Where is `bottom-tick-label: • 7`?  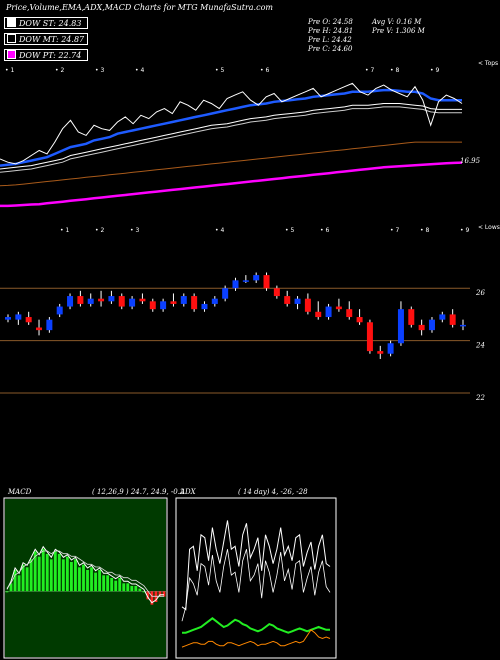 bottom-tick-label: • 7 is located at coordinates (394, 230).